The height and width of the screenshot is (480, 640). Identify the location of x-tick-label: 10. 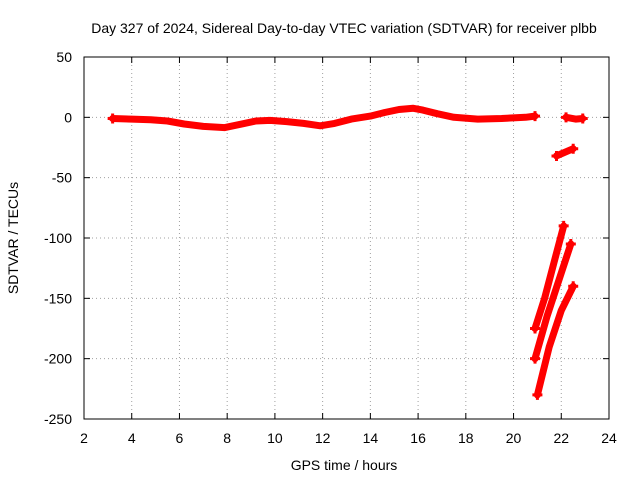
(275, 438).